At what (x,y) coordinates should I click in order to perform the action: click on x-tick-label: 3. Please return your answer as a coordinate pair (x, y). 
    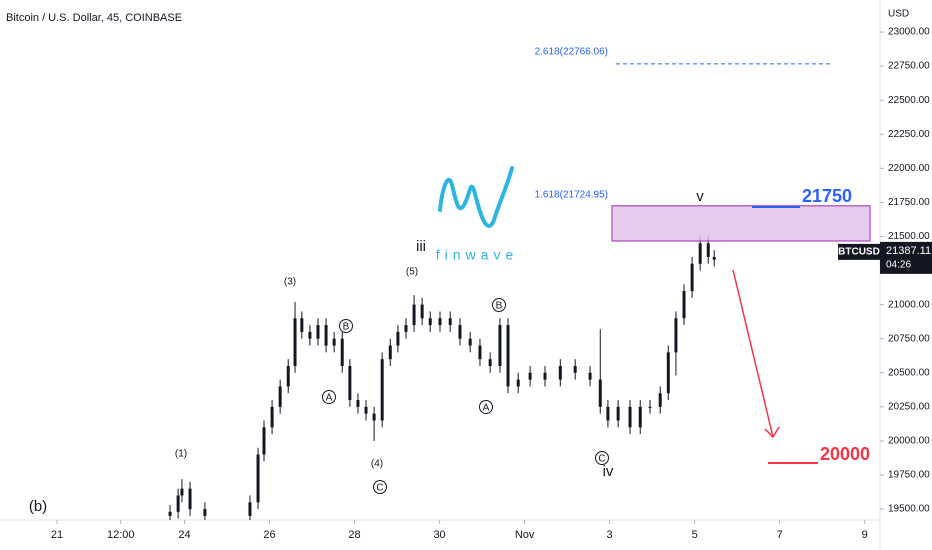
    Looking at the image, I should click on (610, 535).